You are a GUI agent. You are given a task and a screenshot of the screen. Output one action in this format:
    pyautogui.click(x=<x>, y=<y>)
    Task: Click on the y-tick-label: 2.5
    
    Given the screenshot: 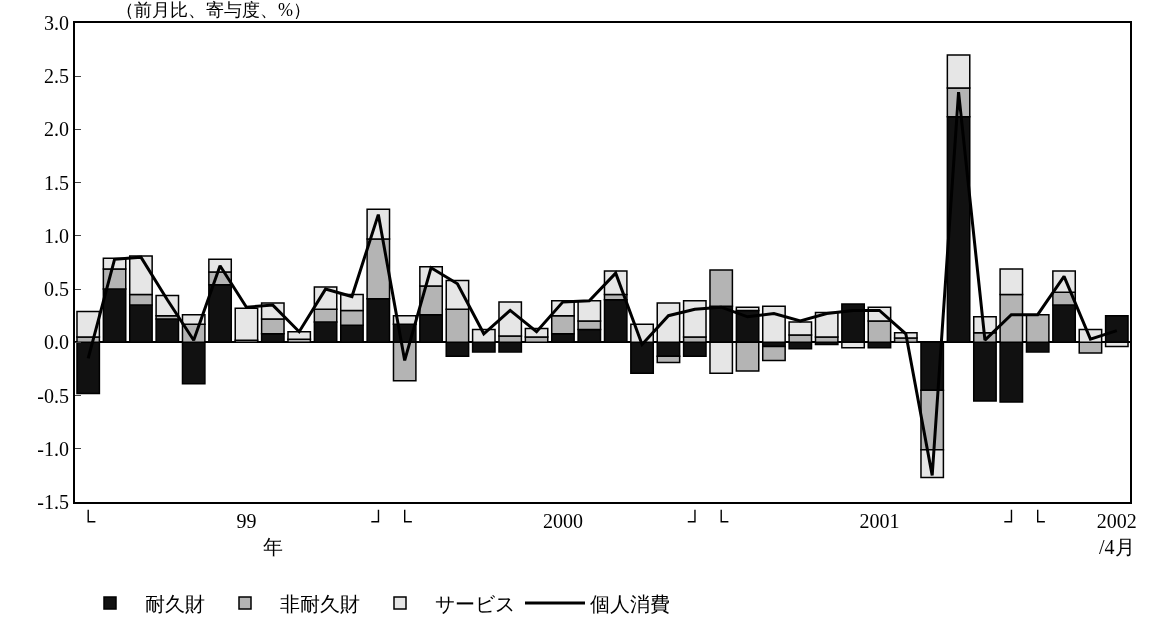 What is the action you would take?
    pyautogui.click(x=56, y=76)
    